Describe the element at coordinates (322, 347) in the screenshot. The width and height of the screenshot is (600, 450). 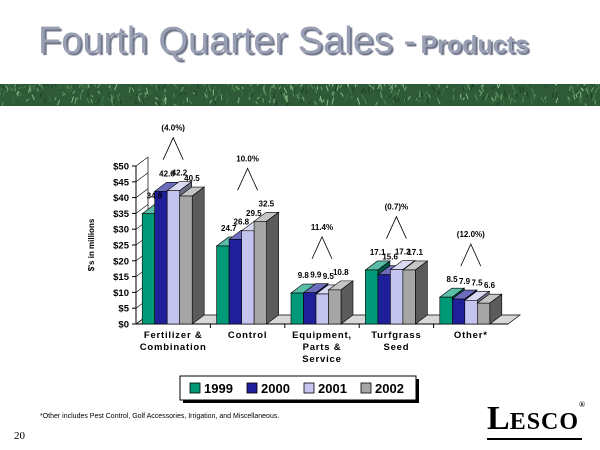
I see `category-label: Parts &` at that location.